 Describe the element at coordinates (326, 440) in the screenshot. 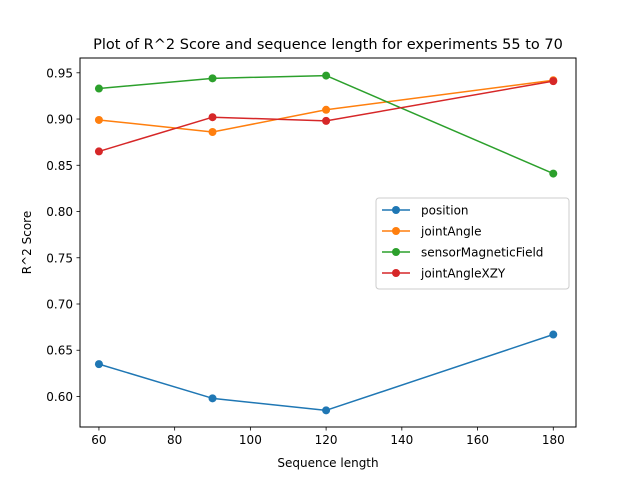

I see `x-tick-label: 120` at that location.